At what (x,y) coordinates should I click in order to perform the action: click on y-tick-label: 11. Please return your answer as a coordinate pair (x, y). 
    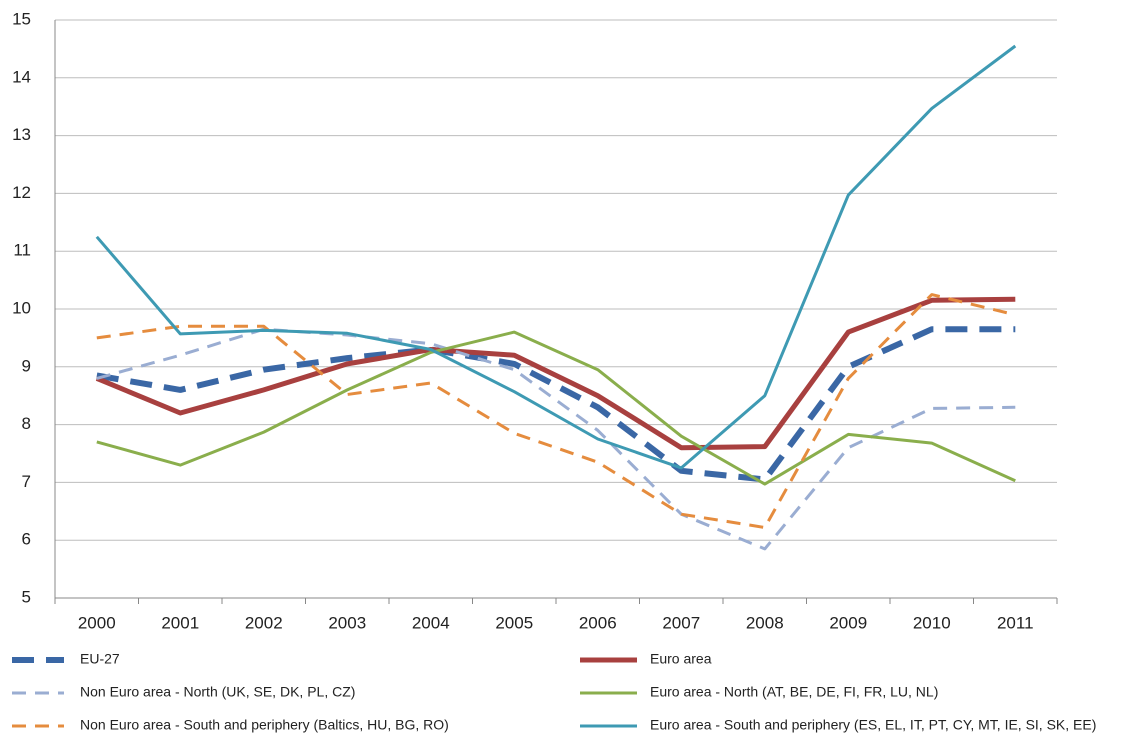
    Looking at the image, I should click on (22, 250).